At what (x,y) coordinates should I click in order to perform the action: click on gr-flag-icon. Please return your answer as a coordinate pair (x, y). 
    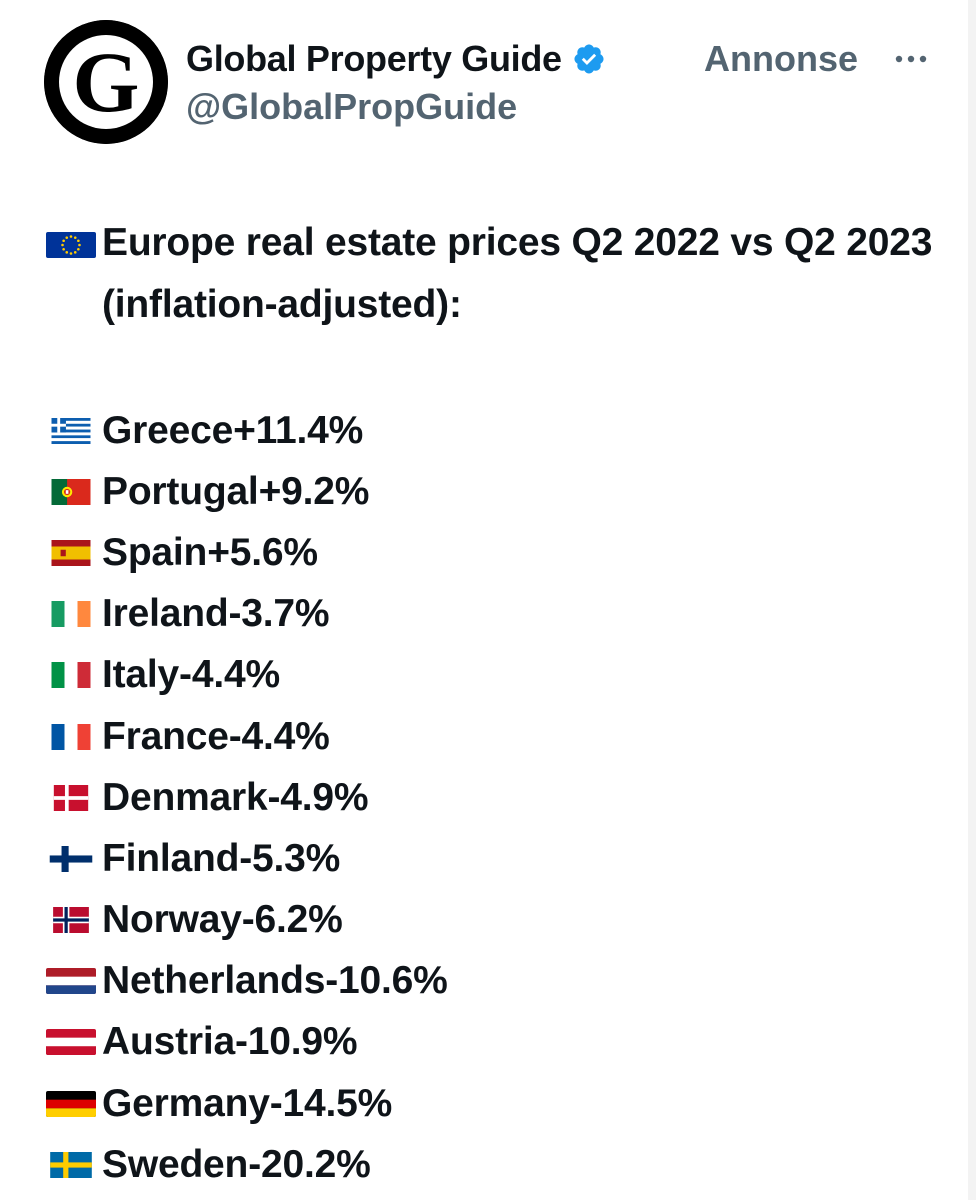
    Looking at the image, I should click on (71, 430).